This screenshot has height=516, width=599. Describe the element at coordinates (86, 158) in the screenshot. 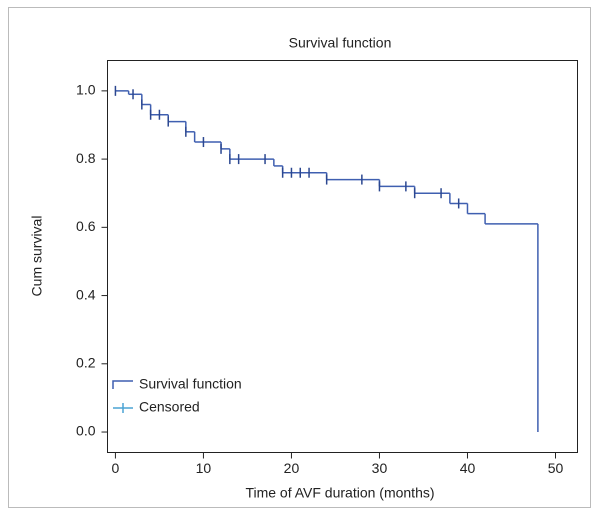

I see `y-tick-label: 0.8` at that location.